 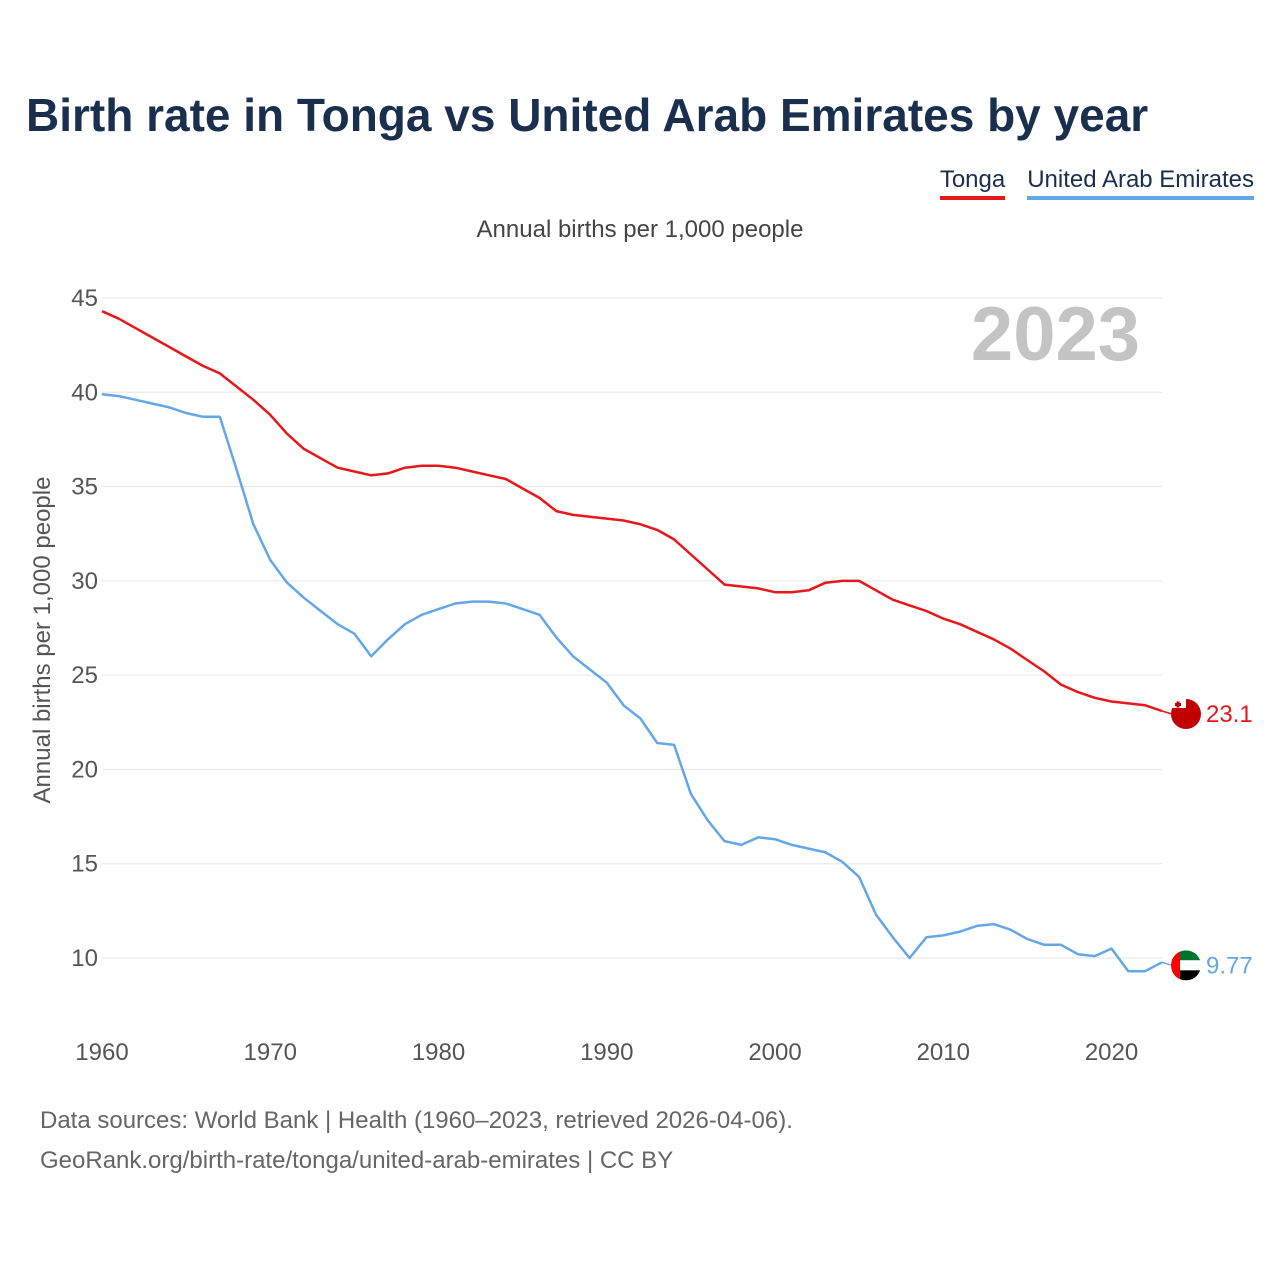 I want to click on legend-item-tonga: Tonga, so click(x=972, y=183).